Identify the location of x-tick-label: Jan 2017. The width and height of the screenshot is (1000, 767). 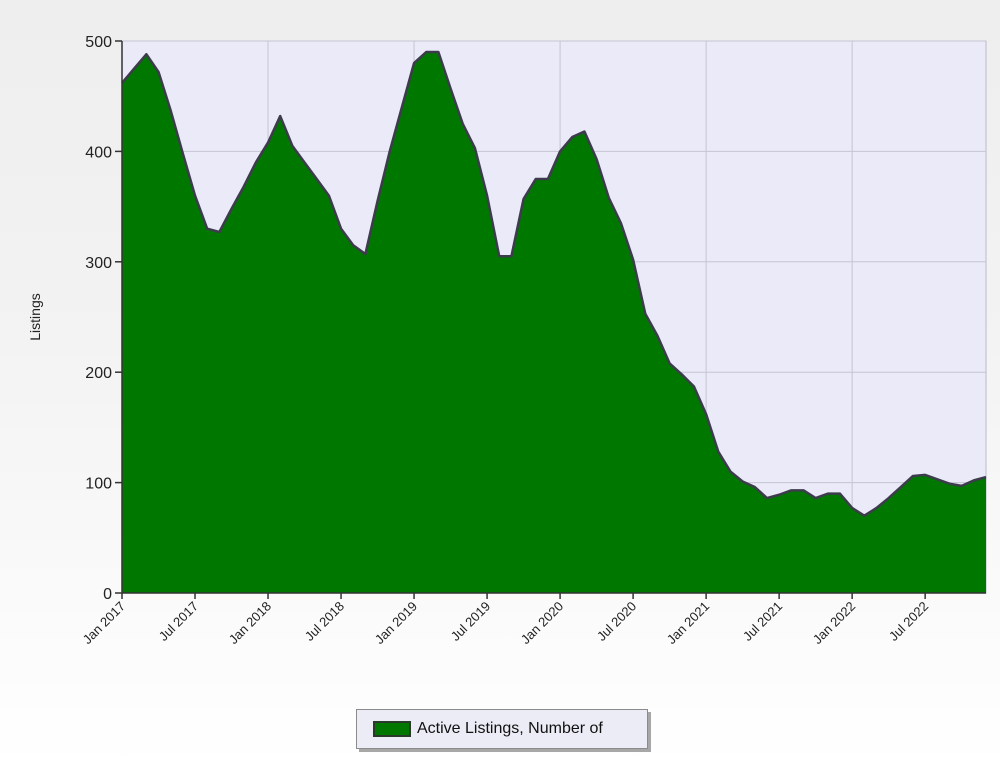
(104, 623).